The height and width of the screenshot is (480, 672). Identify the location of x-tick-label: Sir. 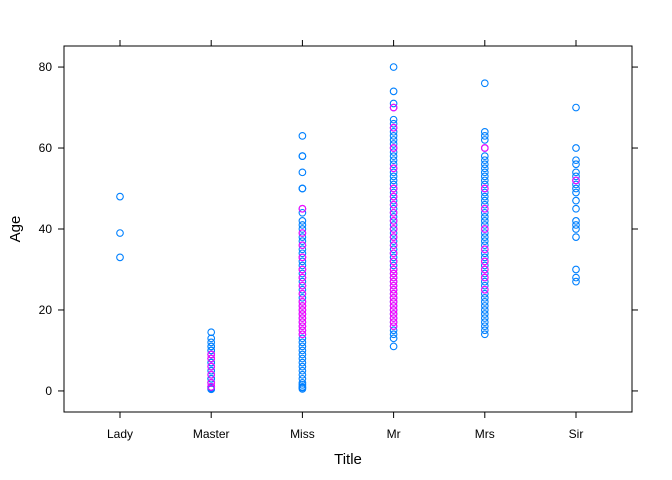
(576, 434).